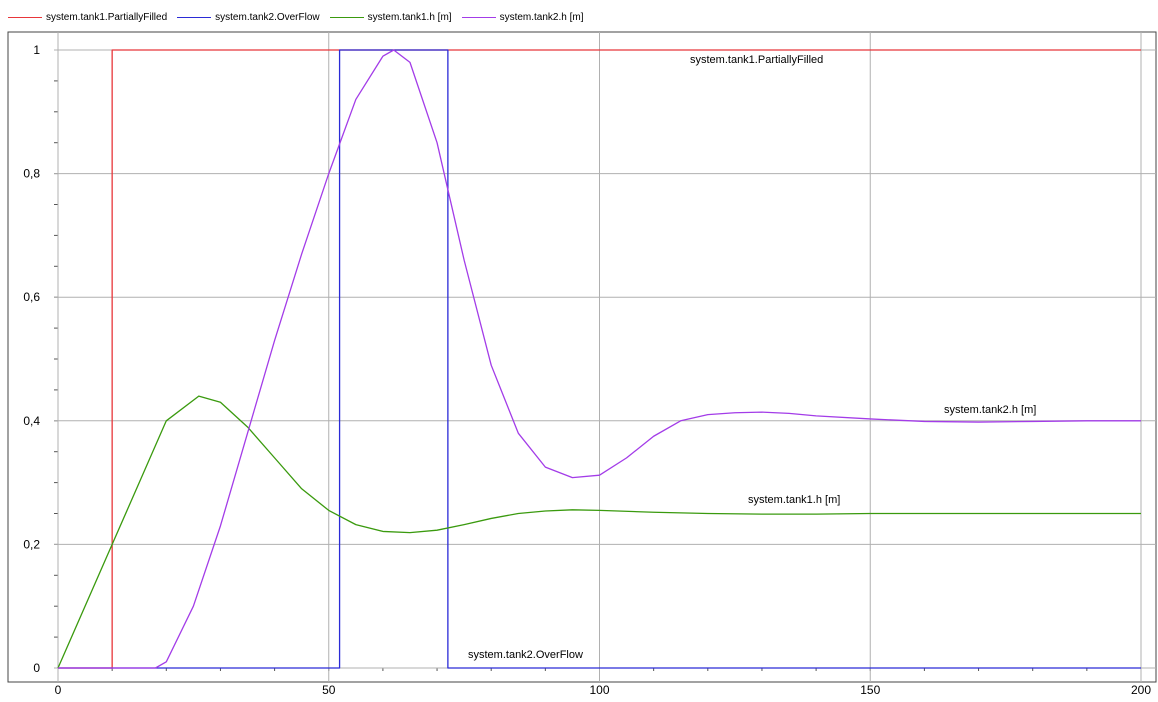 The image size is (1158, 702). Describe the element at coordinates (31, 421) in the screenshot. I see `y-tick-label: 0,4` at that location.